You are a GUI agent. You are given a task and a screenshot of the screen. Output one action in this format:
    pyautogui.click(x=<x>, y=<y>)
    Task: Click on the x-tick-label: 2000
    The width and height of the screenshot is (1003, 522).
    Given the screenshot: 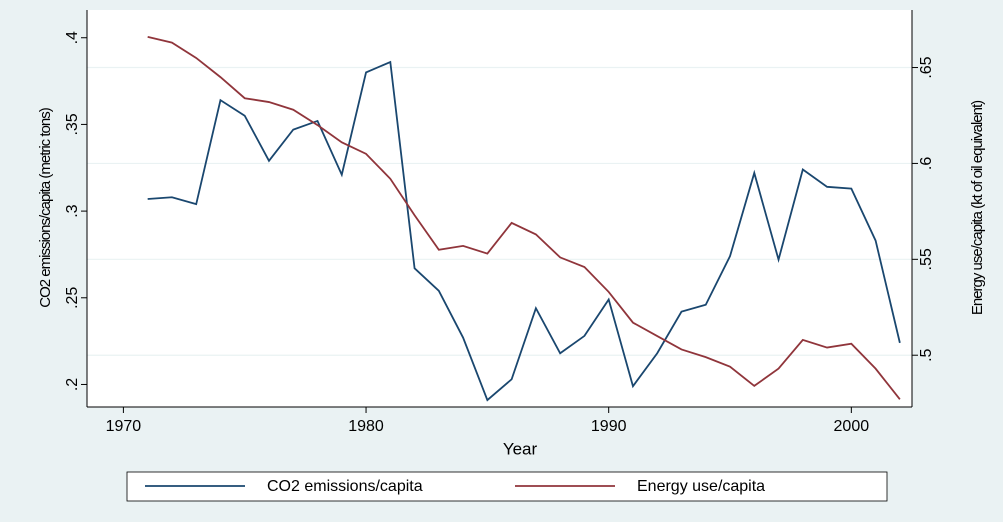 What is the action you would take?
    pyautogui.click(x=852, y=426)
    